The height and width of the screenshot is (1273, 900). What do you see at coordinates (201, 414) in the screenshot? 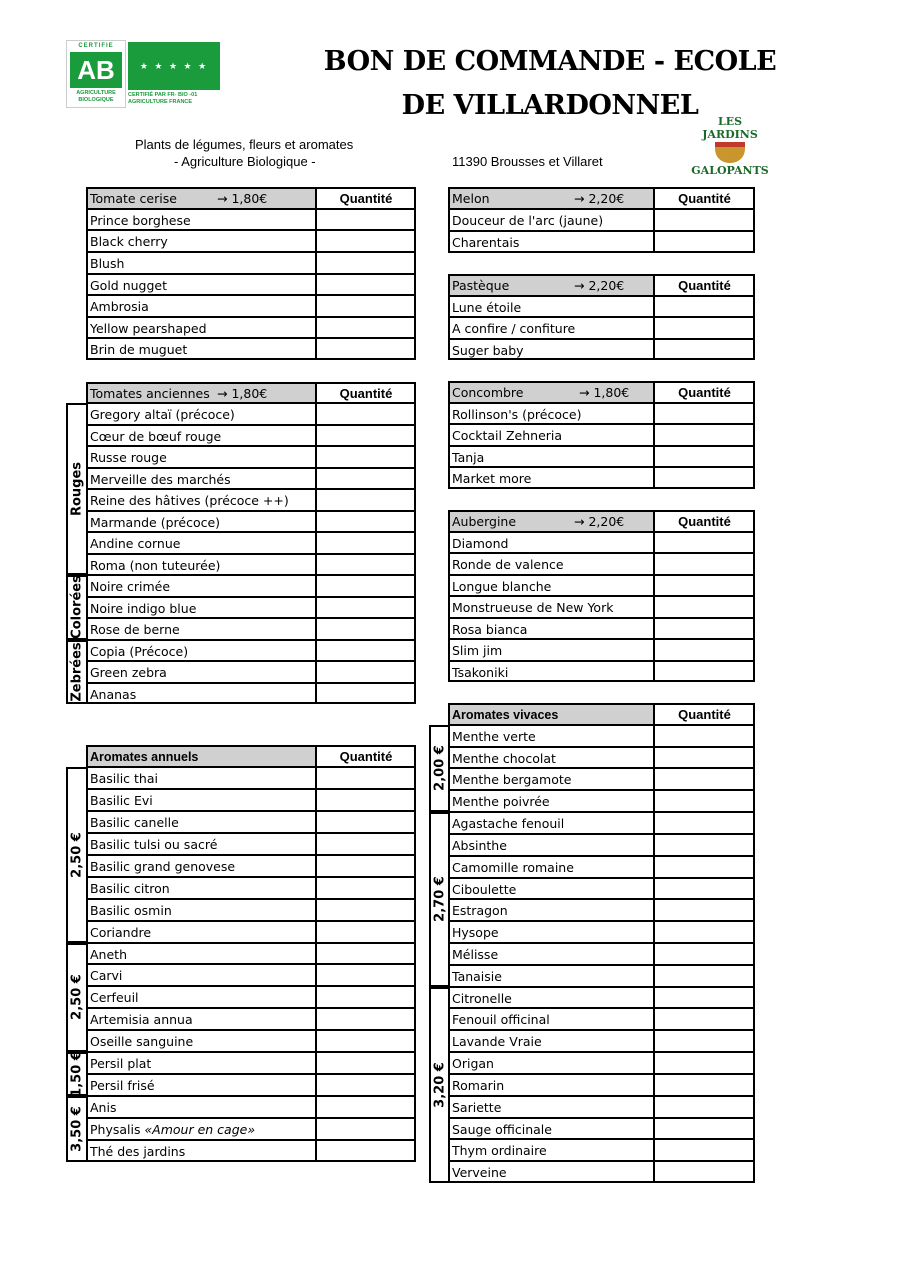
I see `product-name: Gregory altaï (précoce)` at bounding box center [201, 414].